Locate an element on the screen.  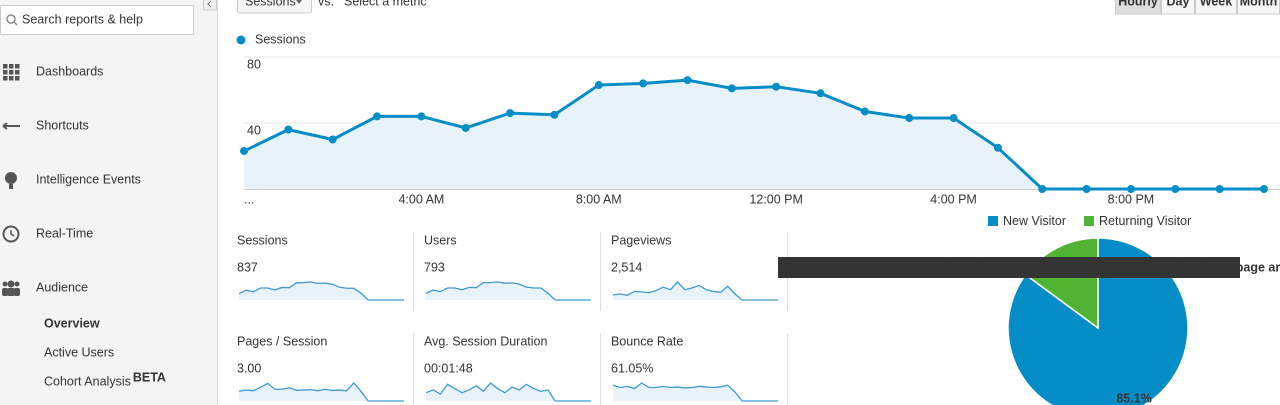
scorecard-value: 837 is located at coordinates (247, 267).